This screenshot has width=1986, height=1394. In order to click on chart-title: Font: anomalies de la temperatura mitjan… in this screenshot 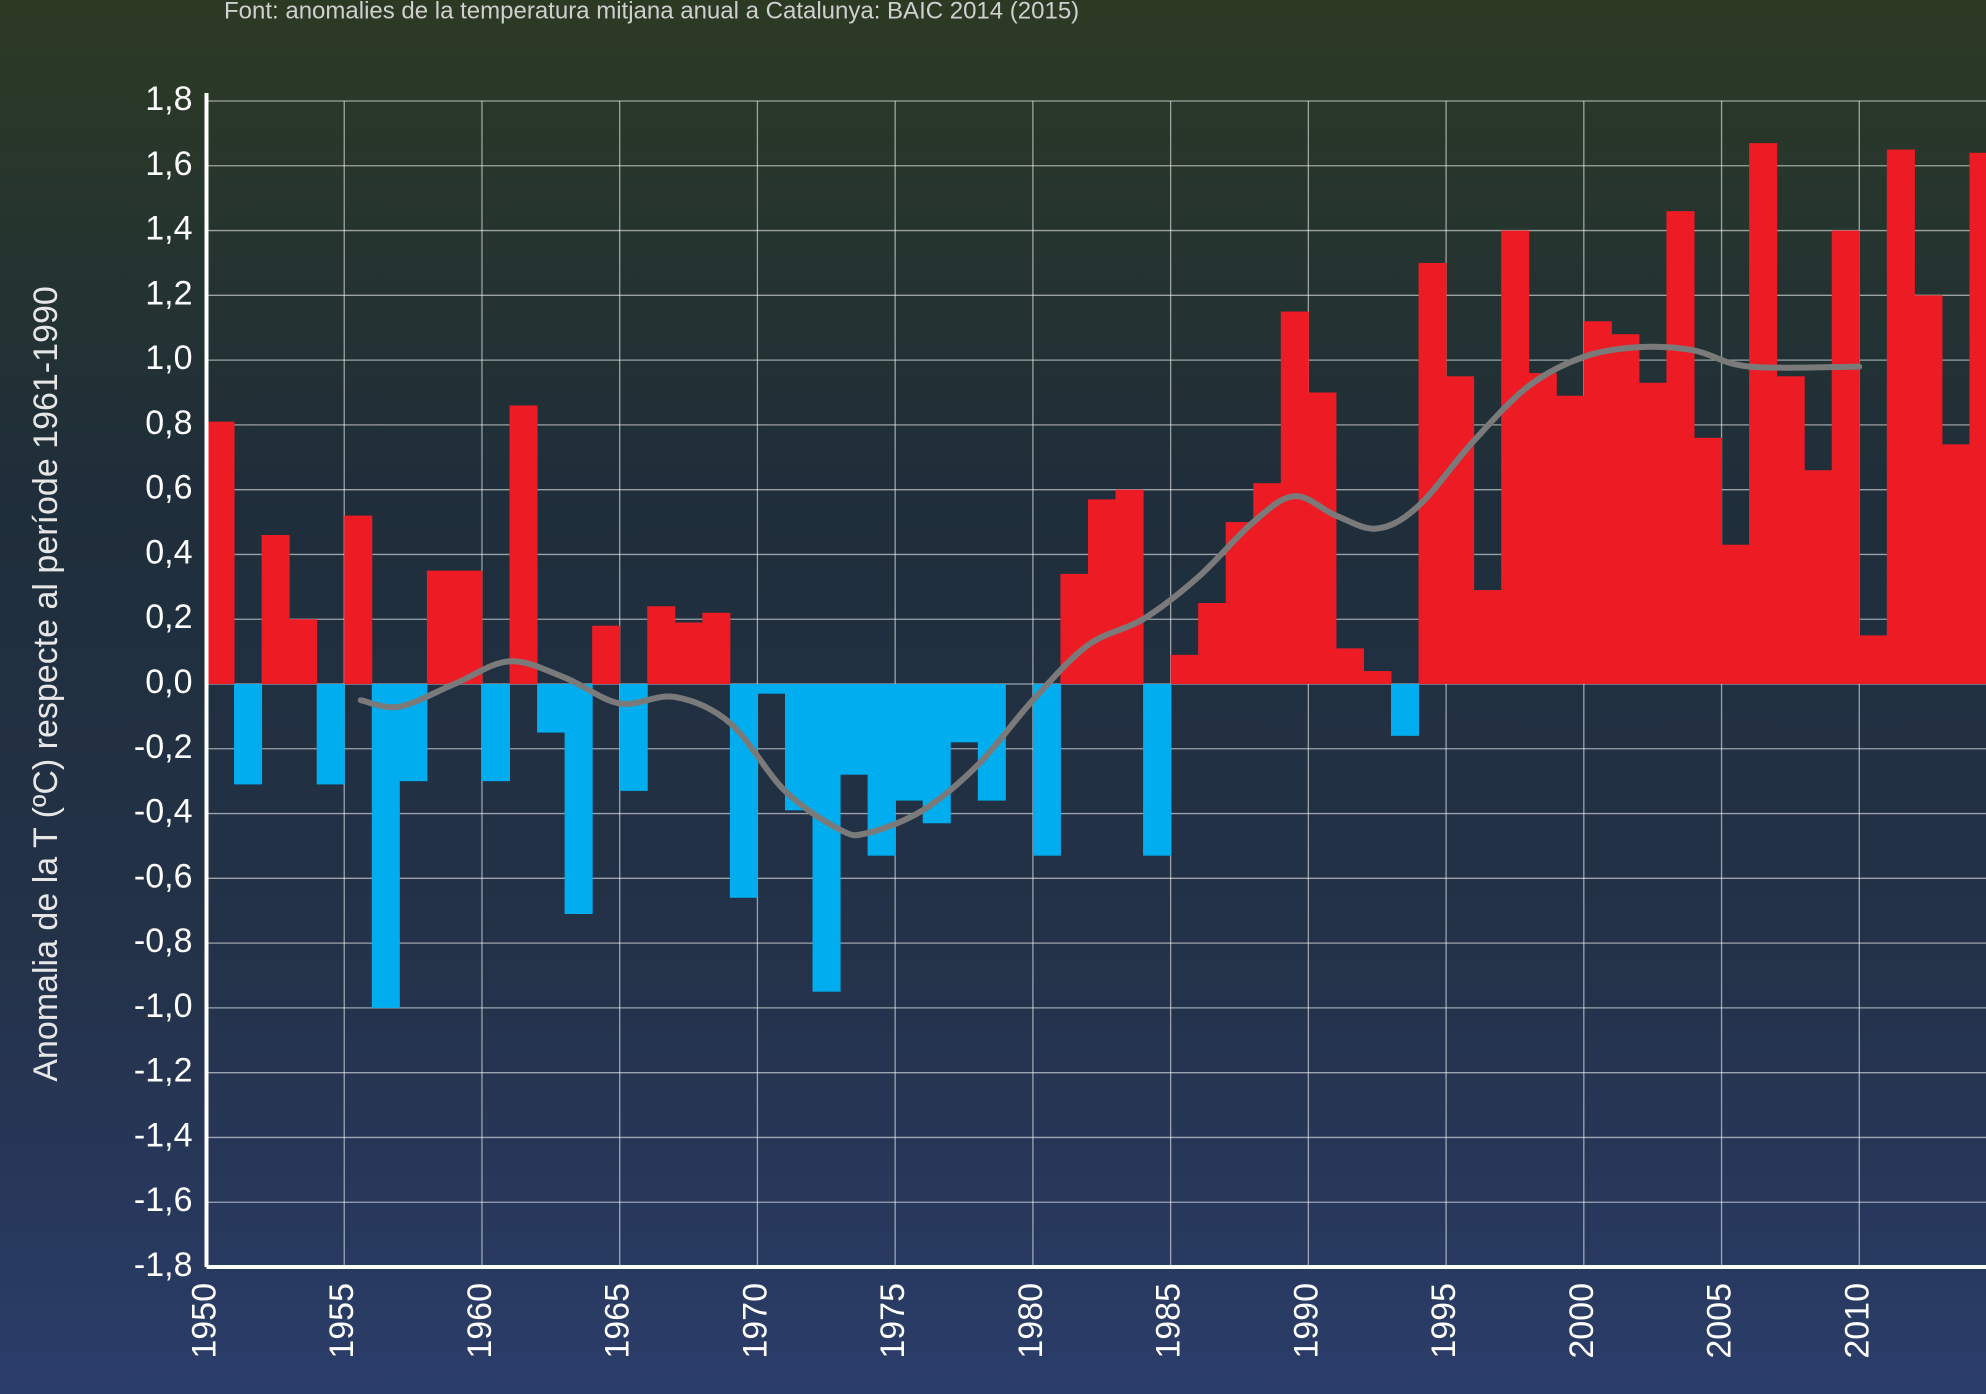, I will do `click(651, 12)`.